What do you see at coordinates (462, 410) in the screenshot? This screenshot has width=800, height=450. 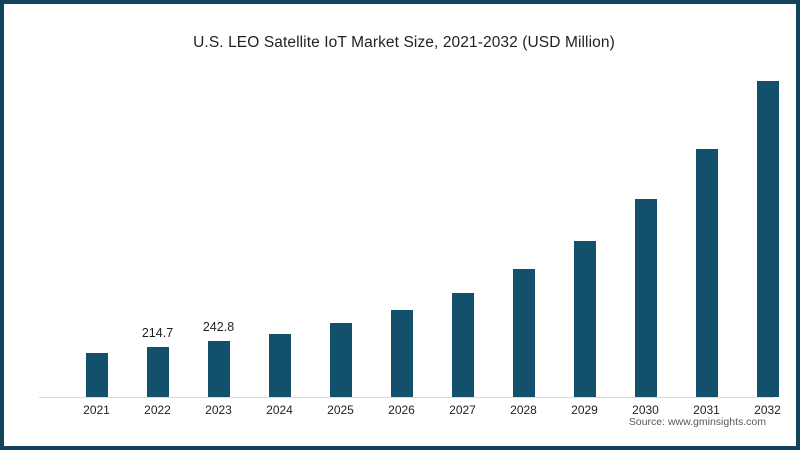 I see `x-axis-tick-label: 2027` at bounding box center [462, 410].